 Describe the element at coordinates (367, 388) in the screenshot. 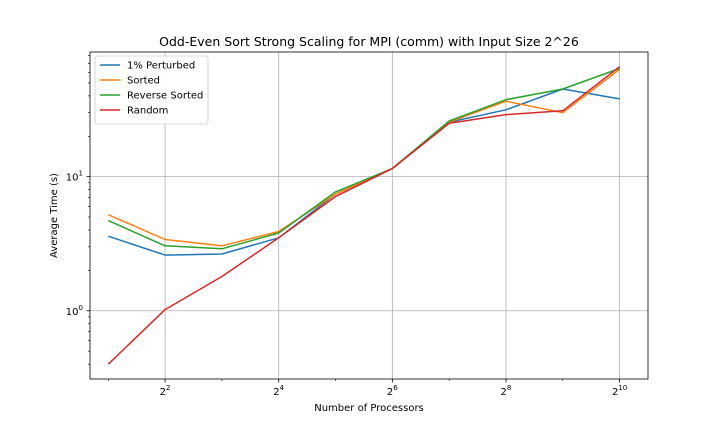

I see `x-axis-ticks: 22 24 26 28 210` at that location.